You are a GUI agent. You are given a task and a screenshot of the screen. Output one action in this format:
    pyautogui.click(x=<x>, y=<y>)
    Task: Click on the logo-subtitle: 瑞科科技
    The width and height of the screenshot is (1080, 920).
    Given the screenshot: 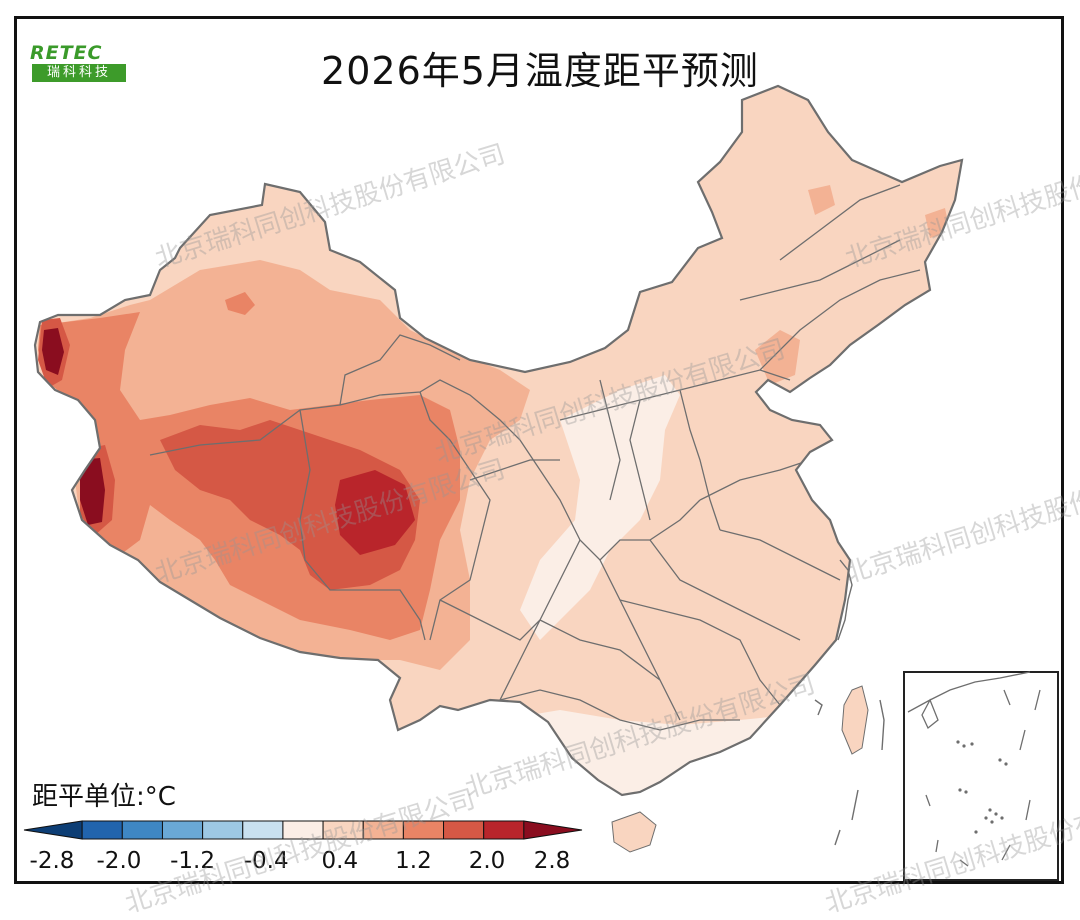 What is the action you would take?
    pyautogui.click(x=79, y=73)
    